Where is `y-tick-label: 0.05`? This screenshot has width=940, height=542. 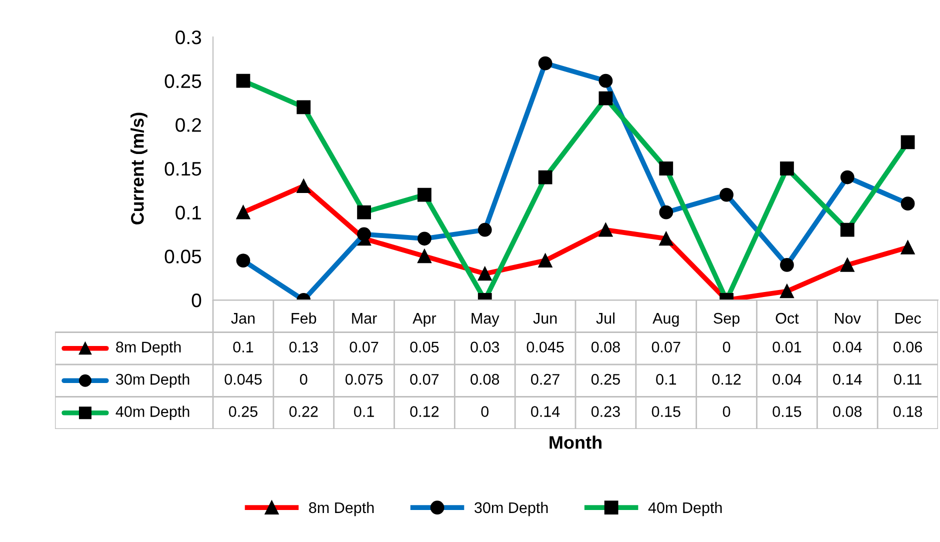 y-tick-label: 0.05 is located at coordinates (183, 257).